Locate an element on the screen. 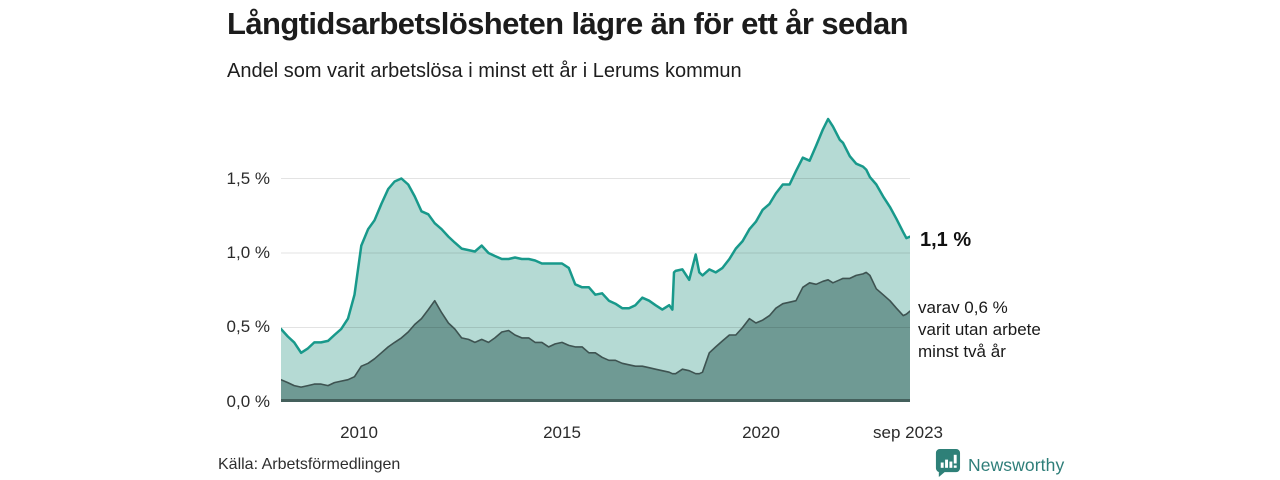 The width and height of the screenshot is (1280, 480). two-year-annotation-line-2: varit utan arbete is located at coordinates (979, 329).